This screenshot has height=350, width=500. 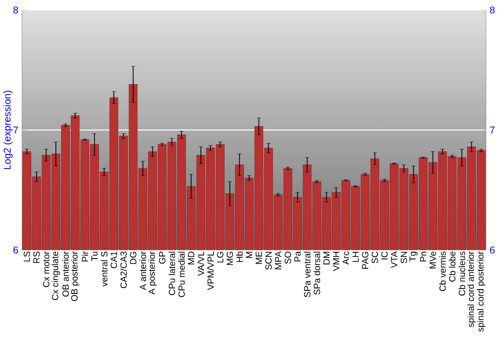 What do you see at coordinates (297, 256) in the screenshot?
I see `x-tick-label: Pa` at bounding box center [297, 256].